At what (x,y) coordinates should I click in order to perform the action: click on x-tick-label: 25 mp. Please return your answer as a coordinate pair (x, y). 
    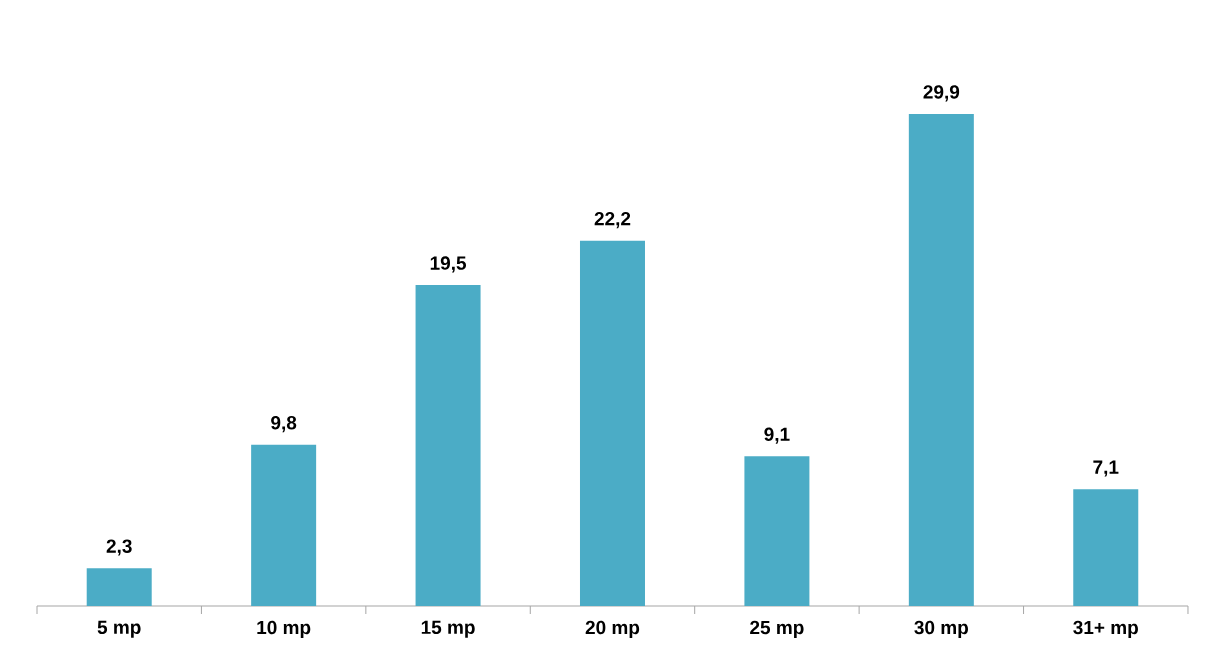
    Looking at the image, I should click on (777, 629).